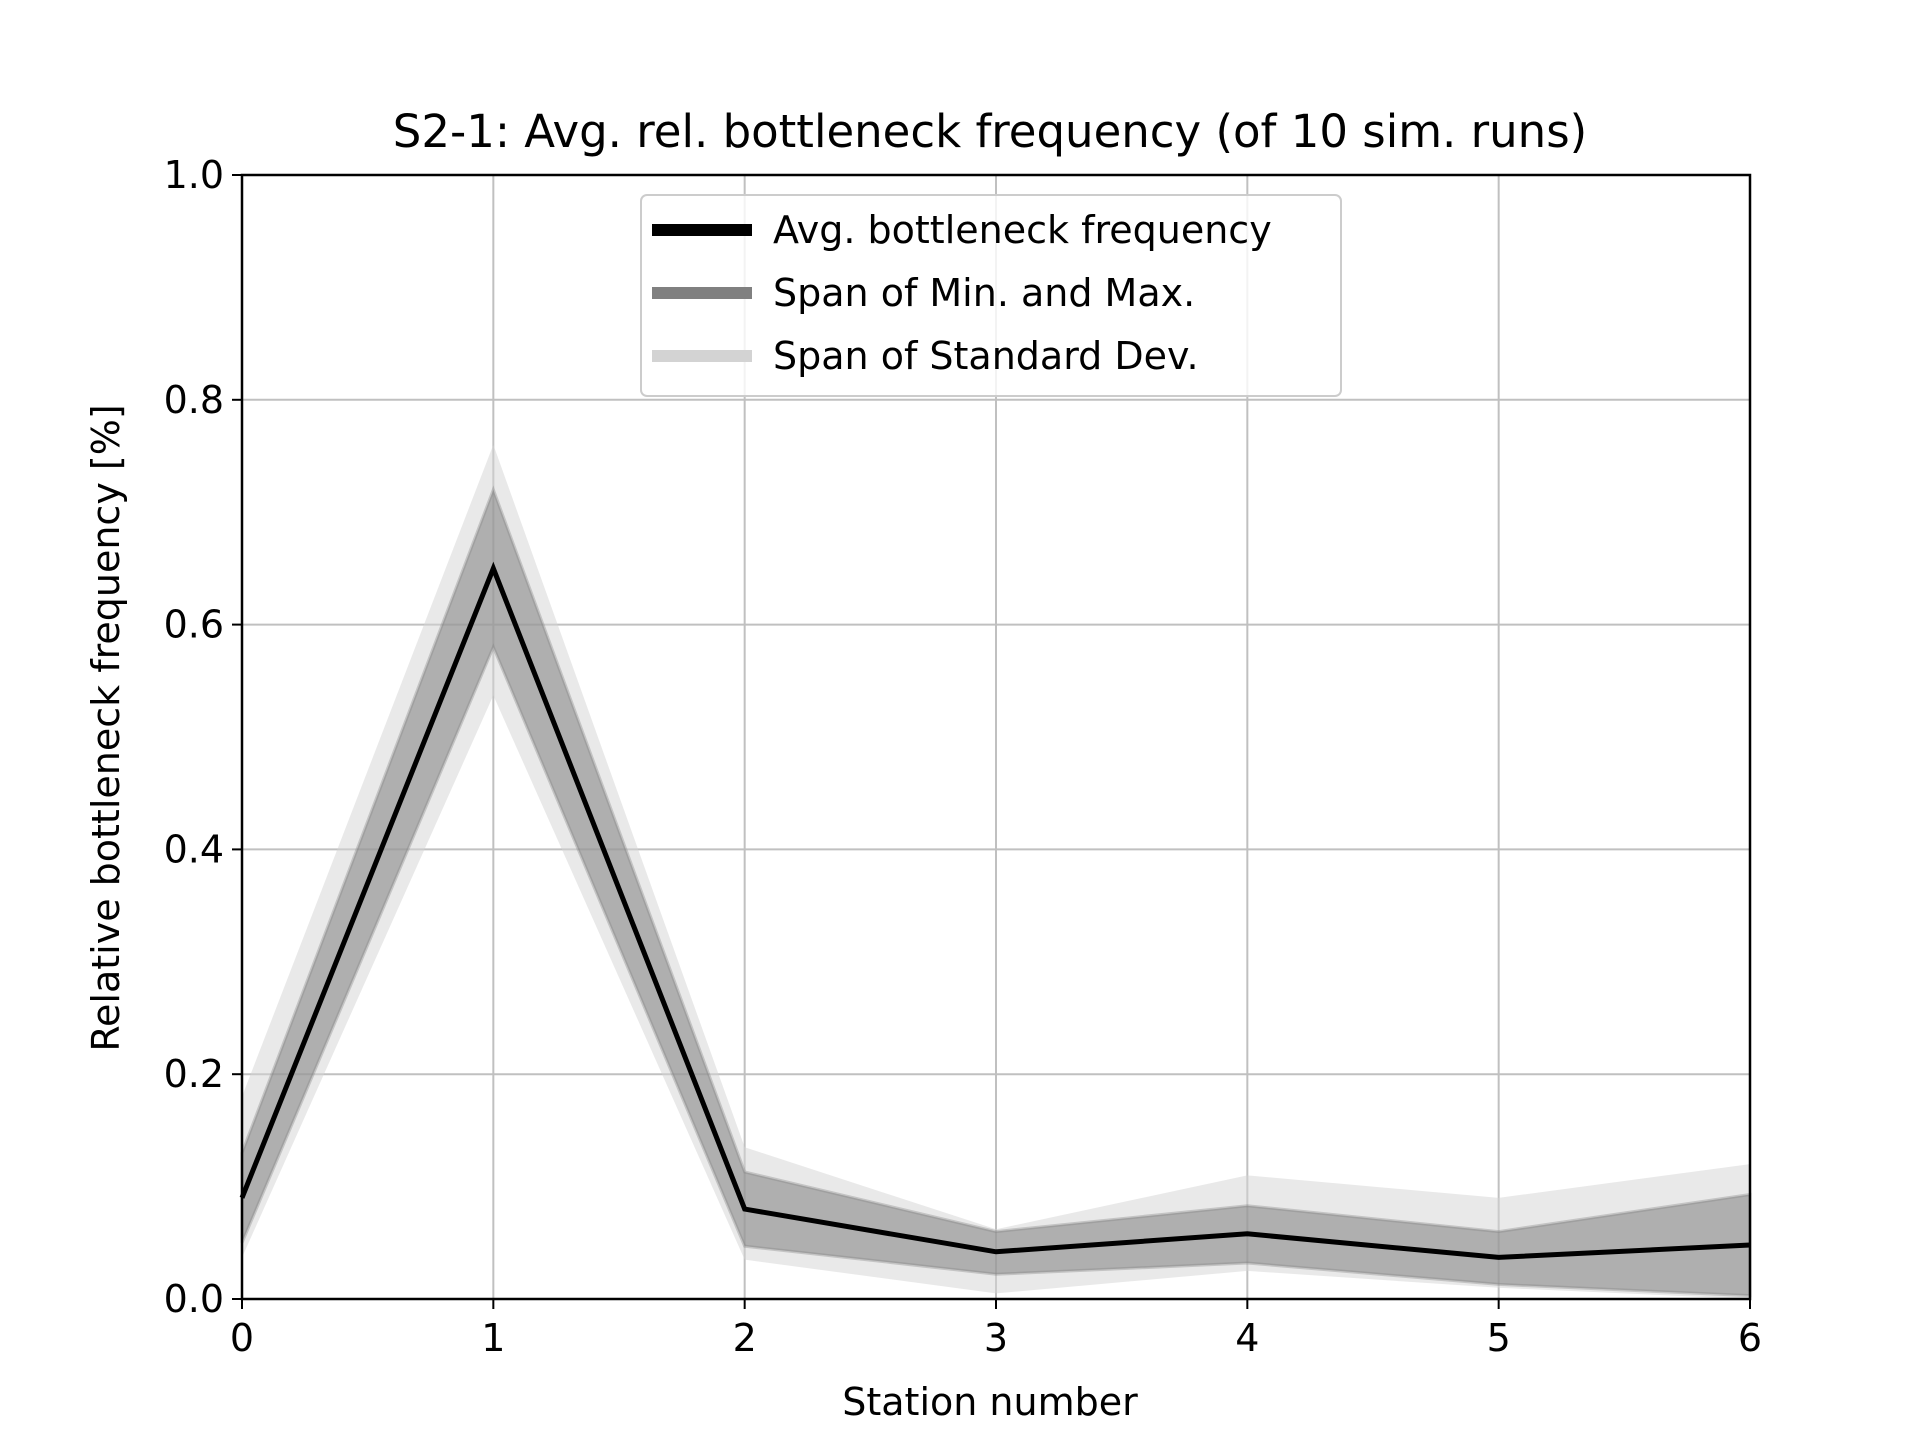 This screenshot has width=1920, height=1440. What do you see at coordinates (986, 356) in the screenshot?
I see `legend-label-stddev: Span of Standard Dev.` at bounding box center [986, 356].